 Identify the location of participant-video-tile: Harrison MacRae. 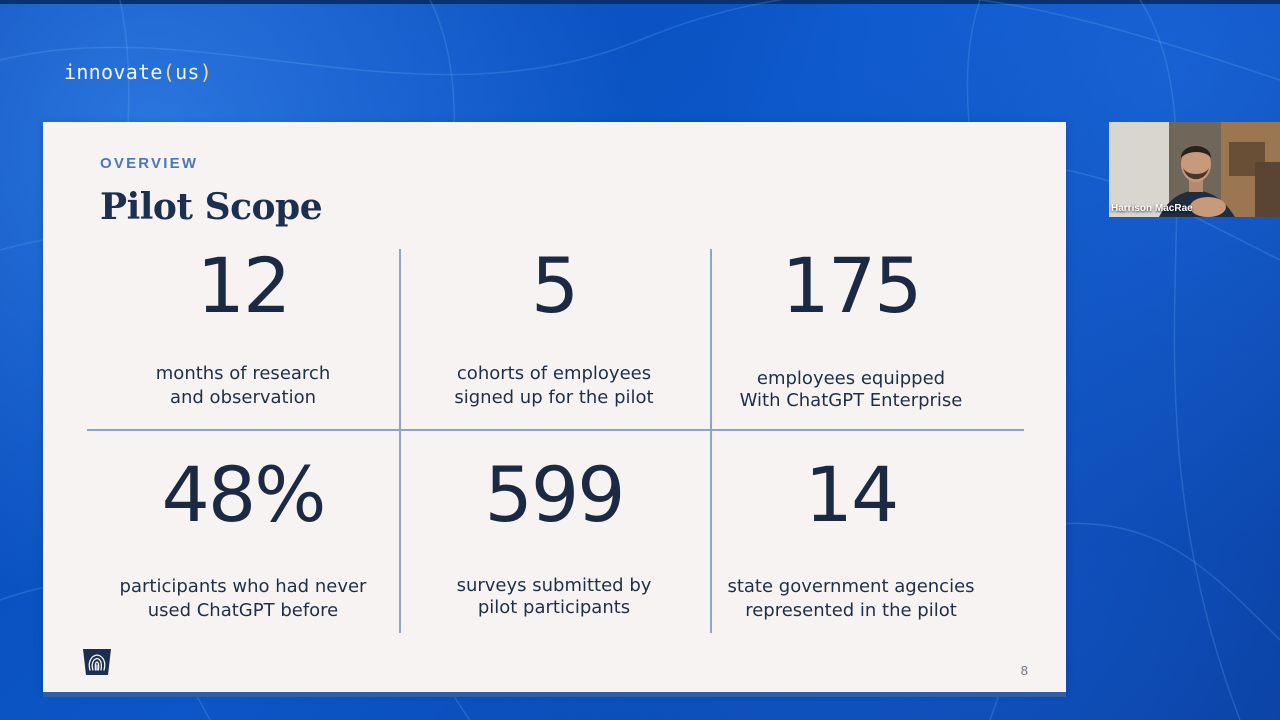
(1194, 169).